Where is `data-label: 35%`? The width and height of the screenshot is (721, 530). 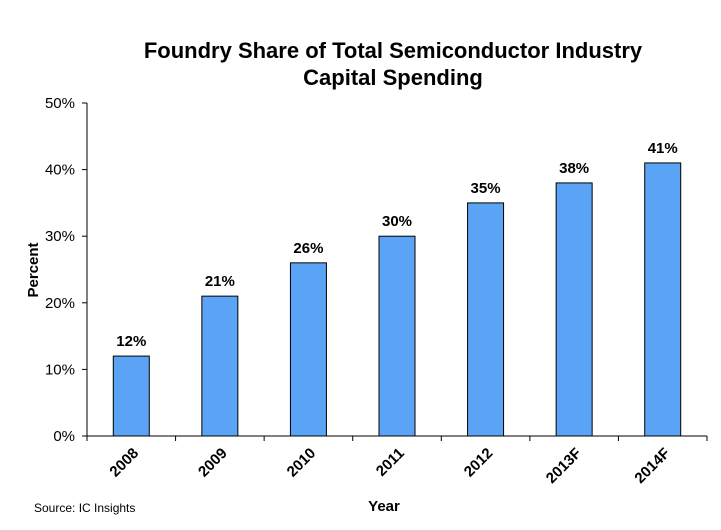 data-label: 35% is located at coordinates (486, 188).